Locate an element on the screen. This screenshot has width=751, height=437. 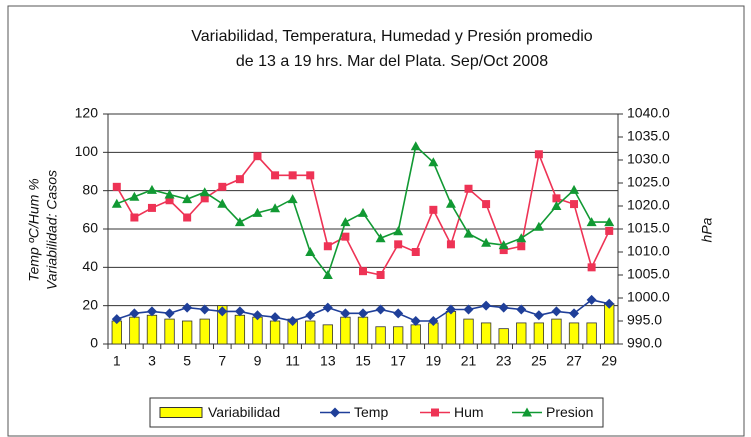
x-tick-label: 3 is located at coordinates (152, 361).